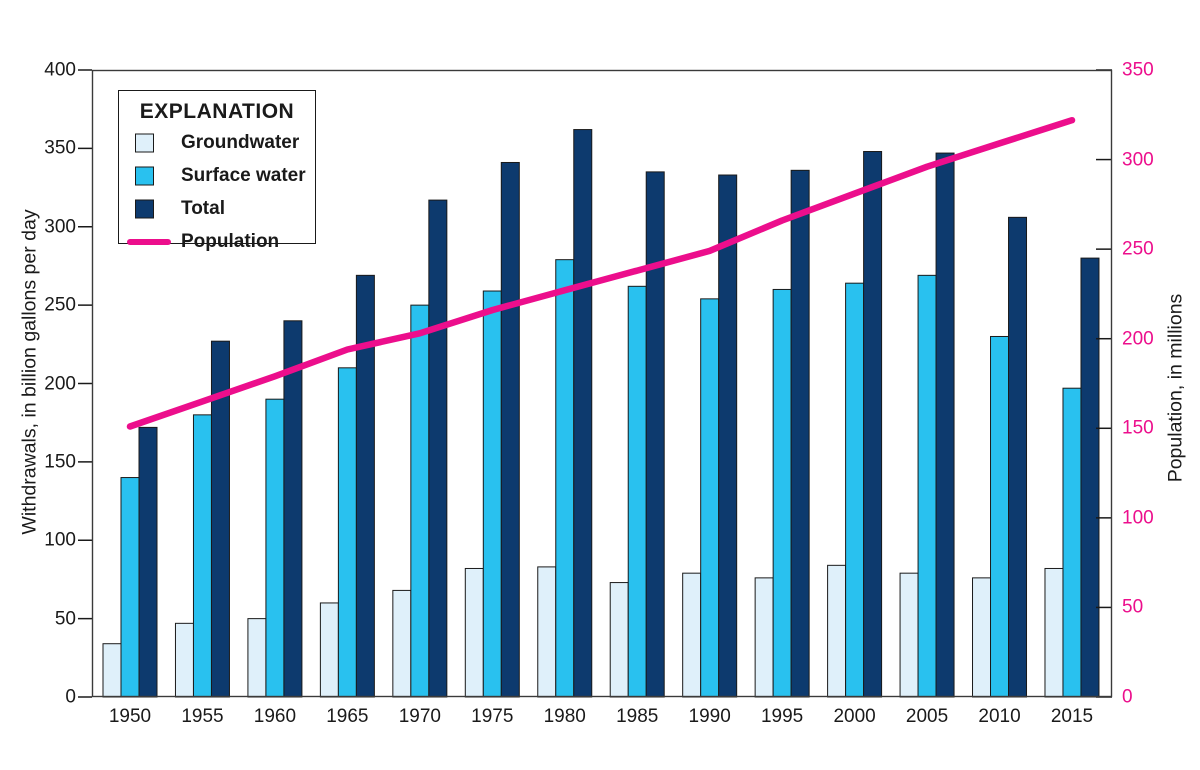  I want to click on bar-groundwater-1970, so click(402, 643).